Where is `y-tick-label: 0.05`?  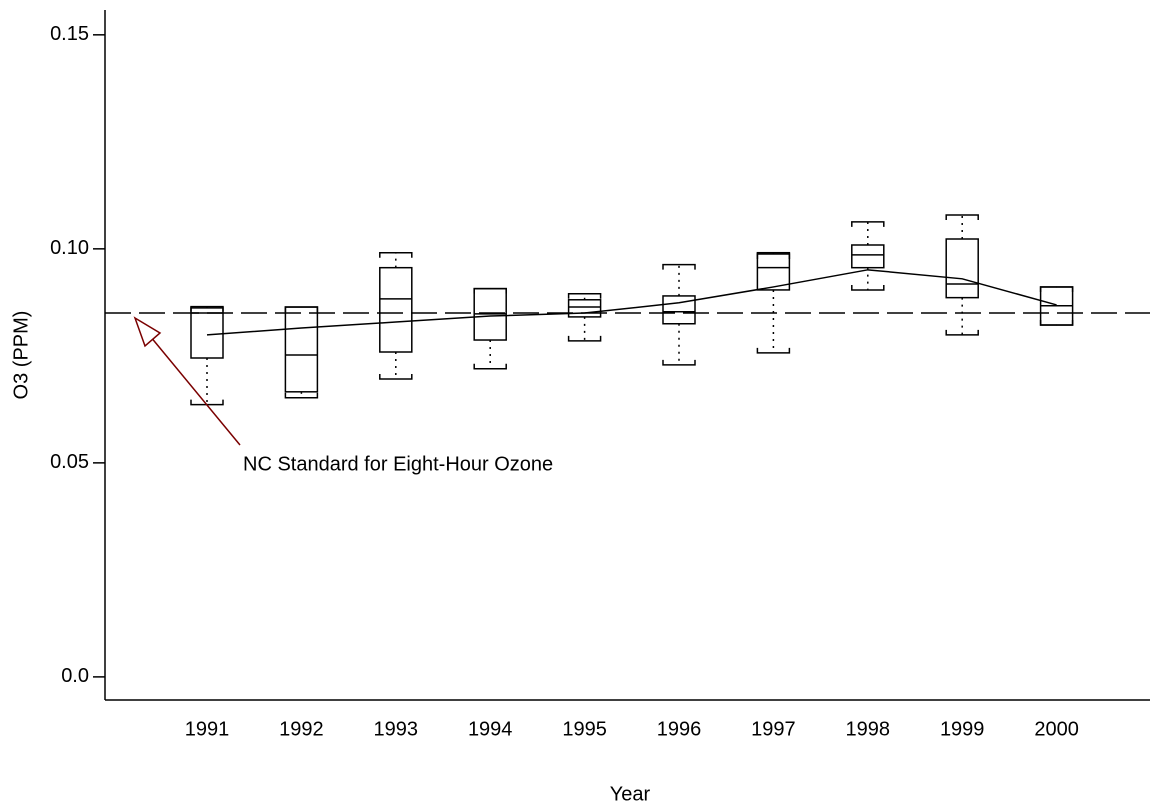 y-tick-label: 0.05 is located at coordinates (69, 462).